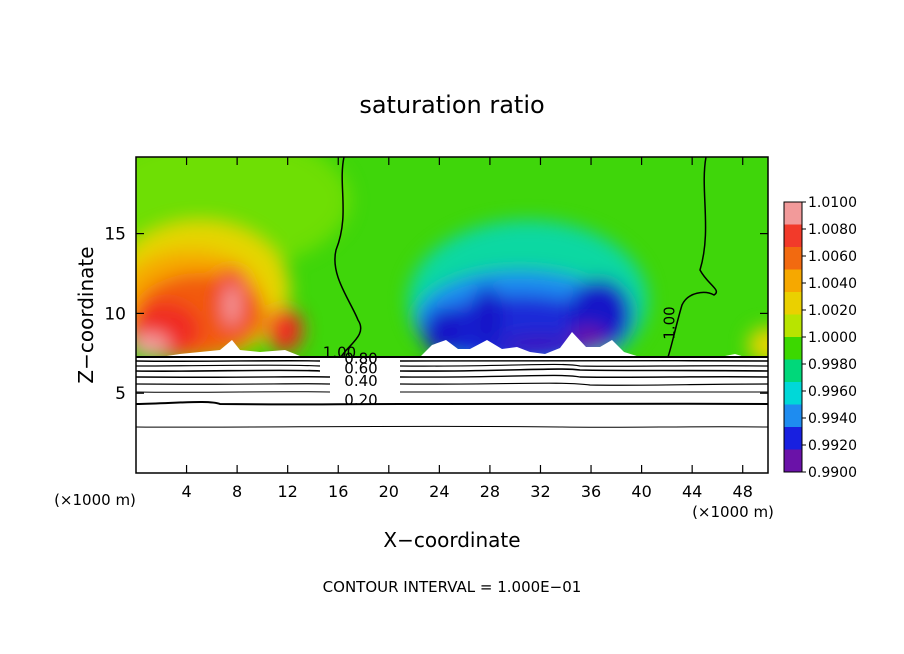  What do you see at coordinates (490, 491) in the screenshot?
I see `x-tick-label: 28` at bounding box center [490, 491].